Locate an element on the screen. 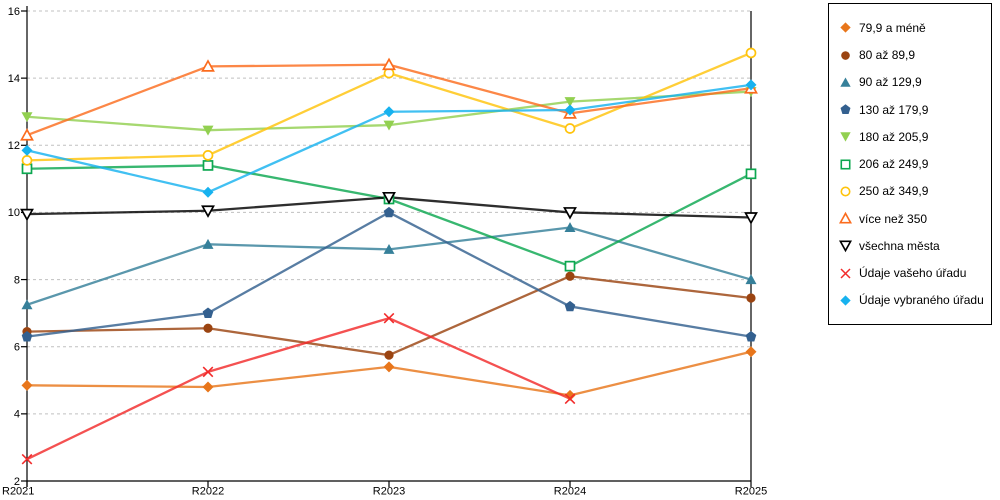 Image resolution: width=1000 pixels, height=500 pixels. x-tick-label: R2022 is located at coordinates (208, 492).